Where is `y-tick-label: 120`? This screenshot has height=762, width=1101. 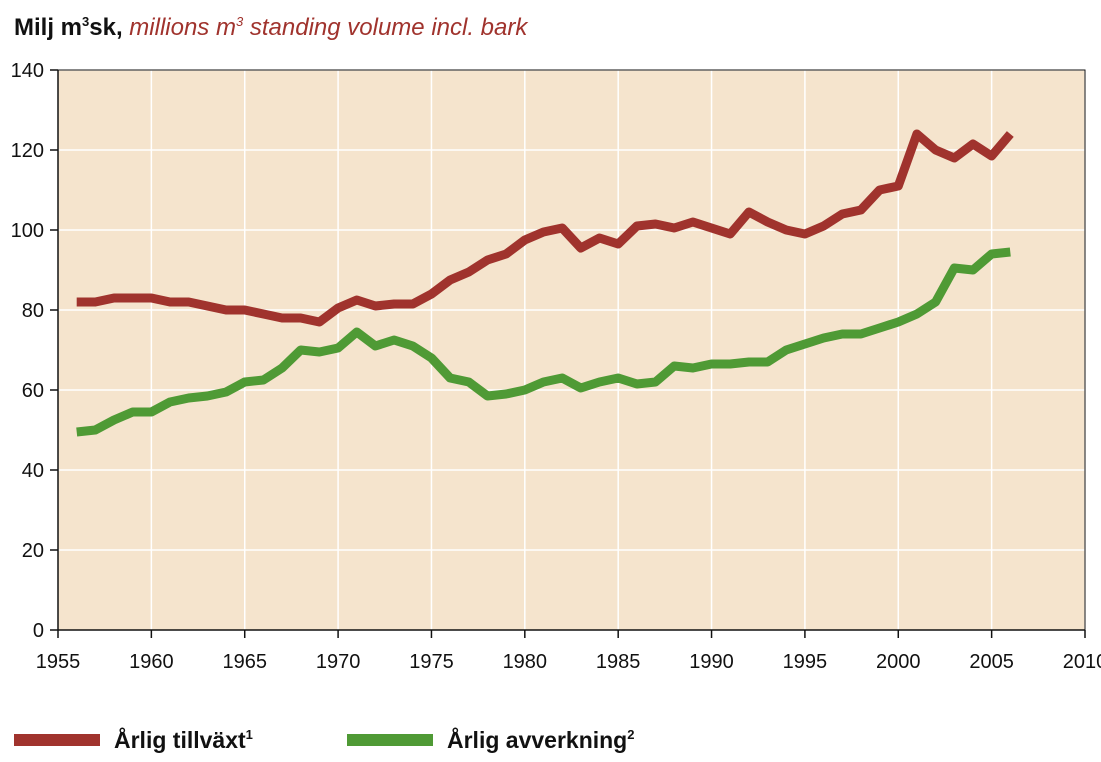
y-tick-label: 120 is located at coordinates (27, 151).